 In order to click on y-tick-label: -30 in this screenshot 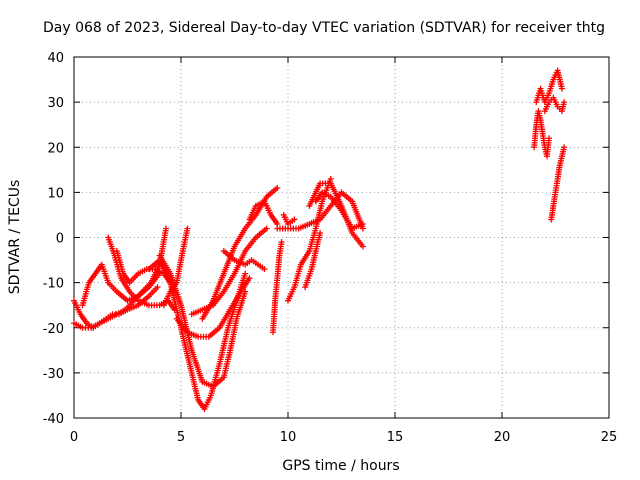, I will do `click(53, 374)`.